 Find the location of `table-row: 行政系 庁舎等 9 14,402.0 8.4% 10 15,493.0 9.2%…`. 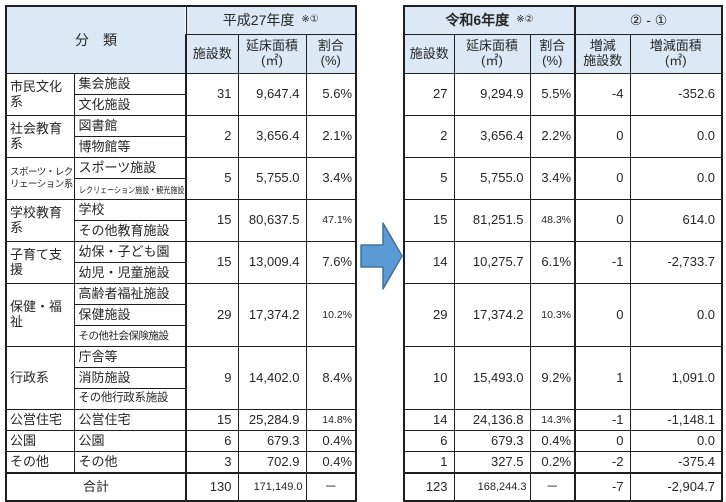

table-row: 行政系 庁舎等 9 14,402.0 8.4% 10 15,493.0 9.2%… is located at coordinates (364, 378).